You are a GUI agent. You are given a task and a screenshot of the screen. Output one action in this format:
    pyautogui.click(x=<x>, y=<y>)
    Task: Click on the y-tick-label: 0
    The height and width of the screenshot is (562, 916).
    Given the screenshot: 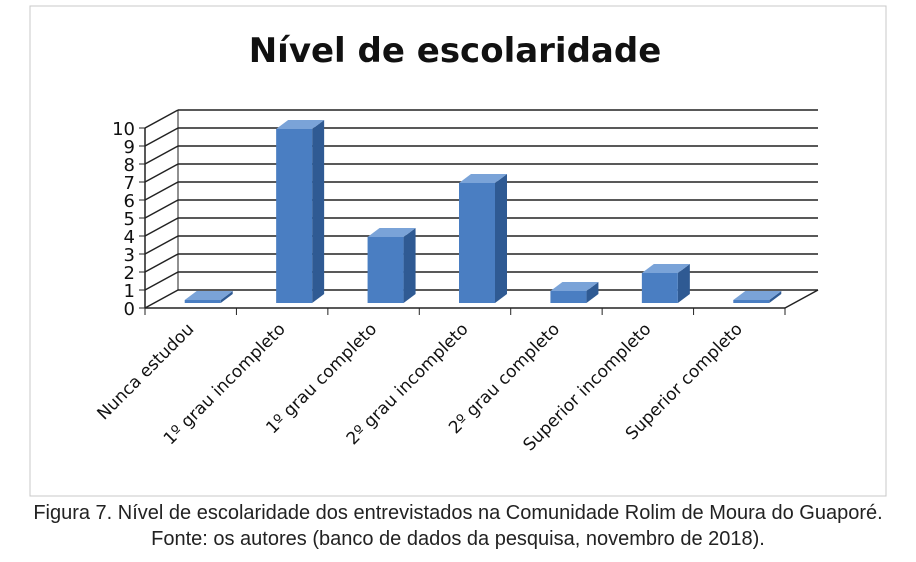 What is the action you would take?
    pyautogui.click(x=129, y=309)
    